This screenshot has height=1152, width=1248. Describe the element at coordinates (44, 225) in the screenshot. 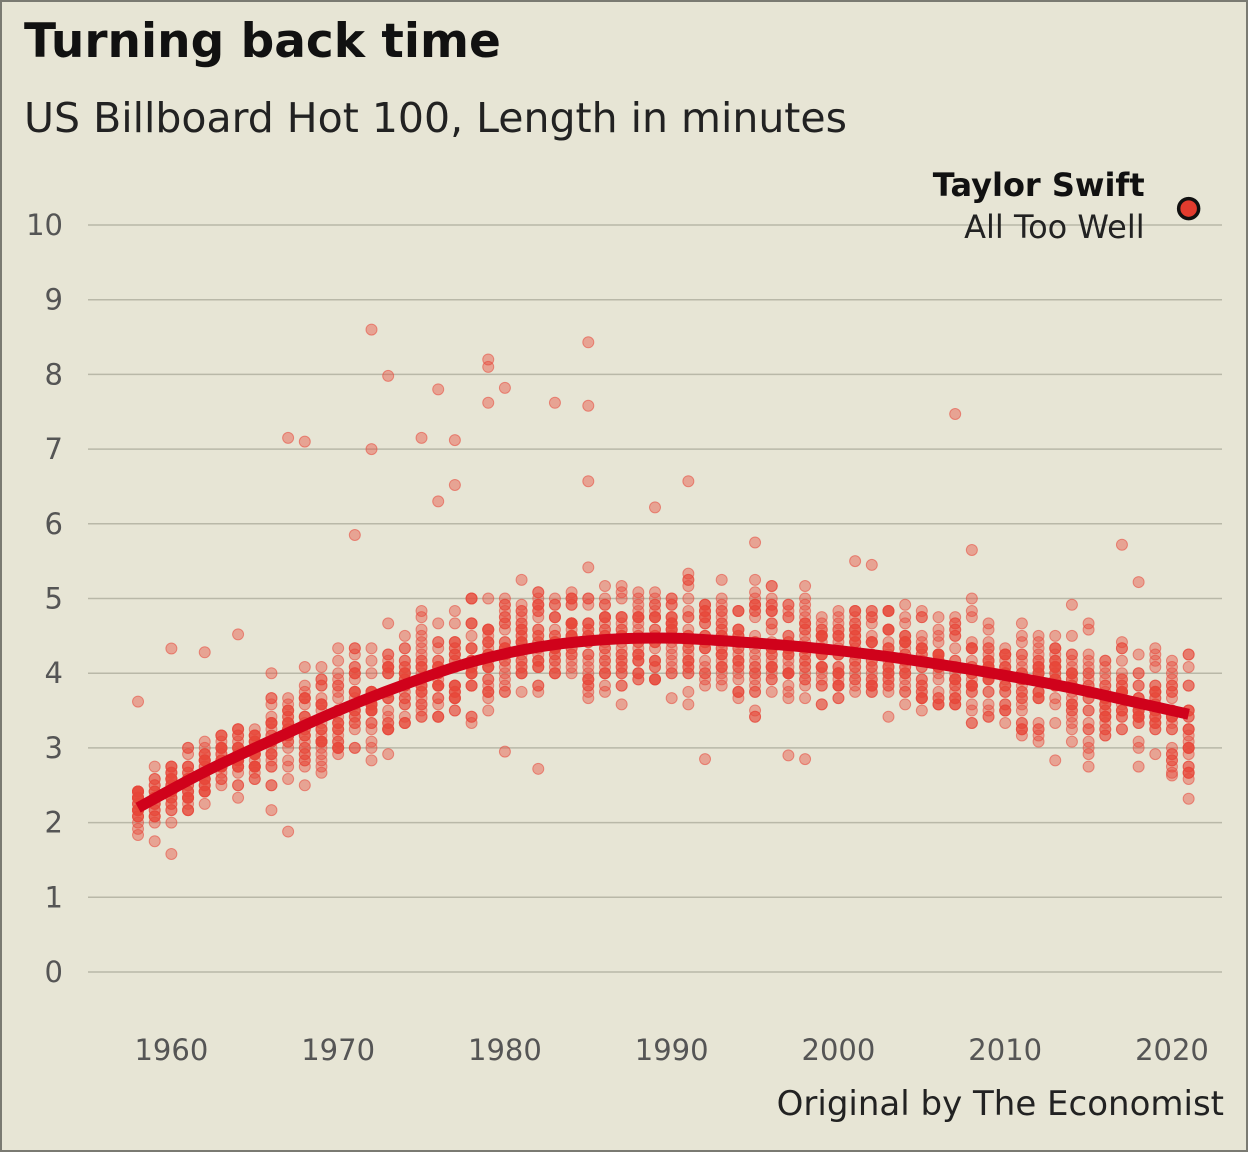

I see `y-tick-label: 10` at that location.